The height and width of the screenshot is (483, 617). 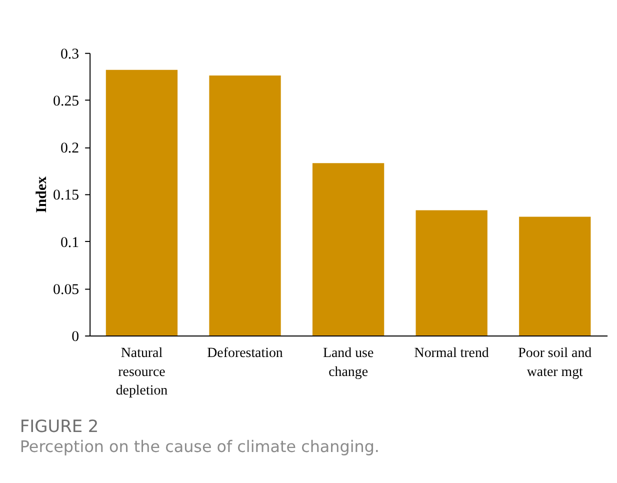 I want to click on x-tick-label: Deforestation, so click(x=245, y=353).